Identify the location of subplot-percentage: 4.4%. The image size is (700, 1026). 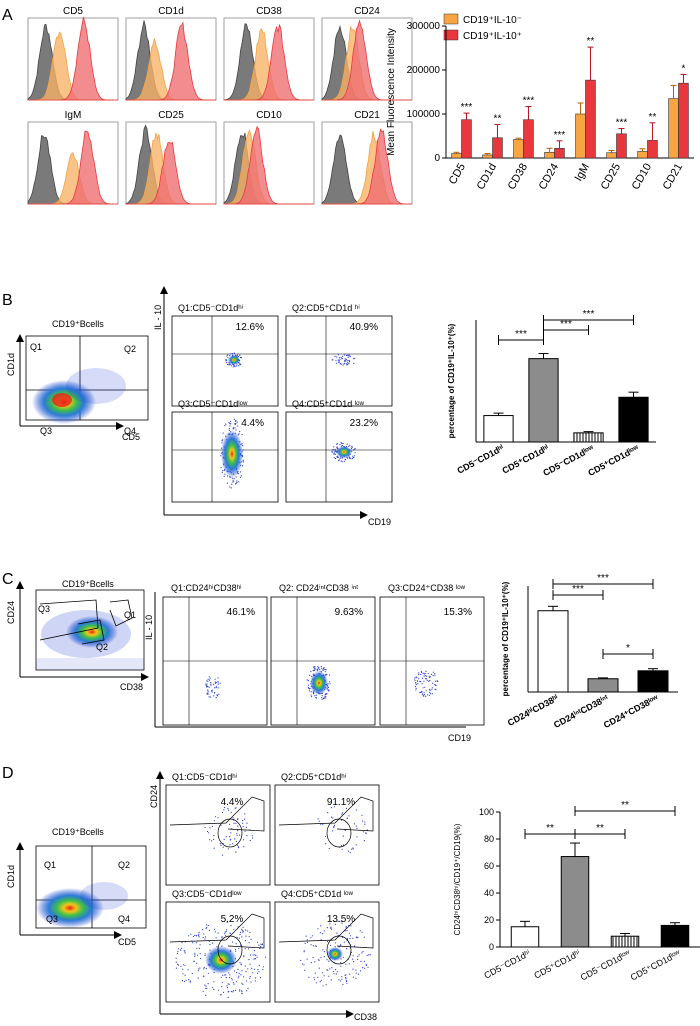
(232, 802).